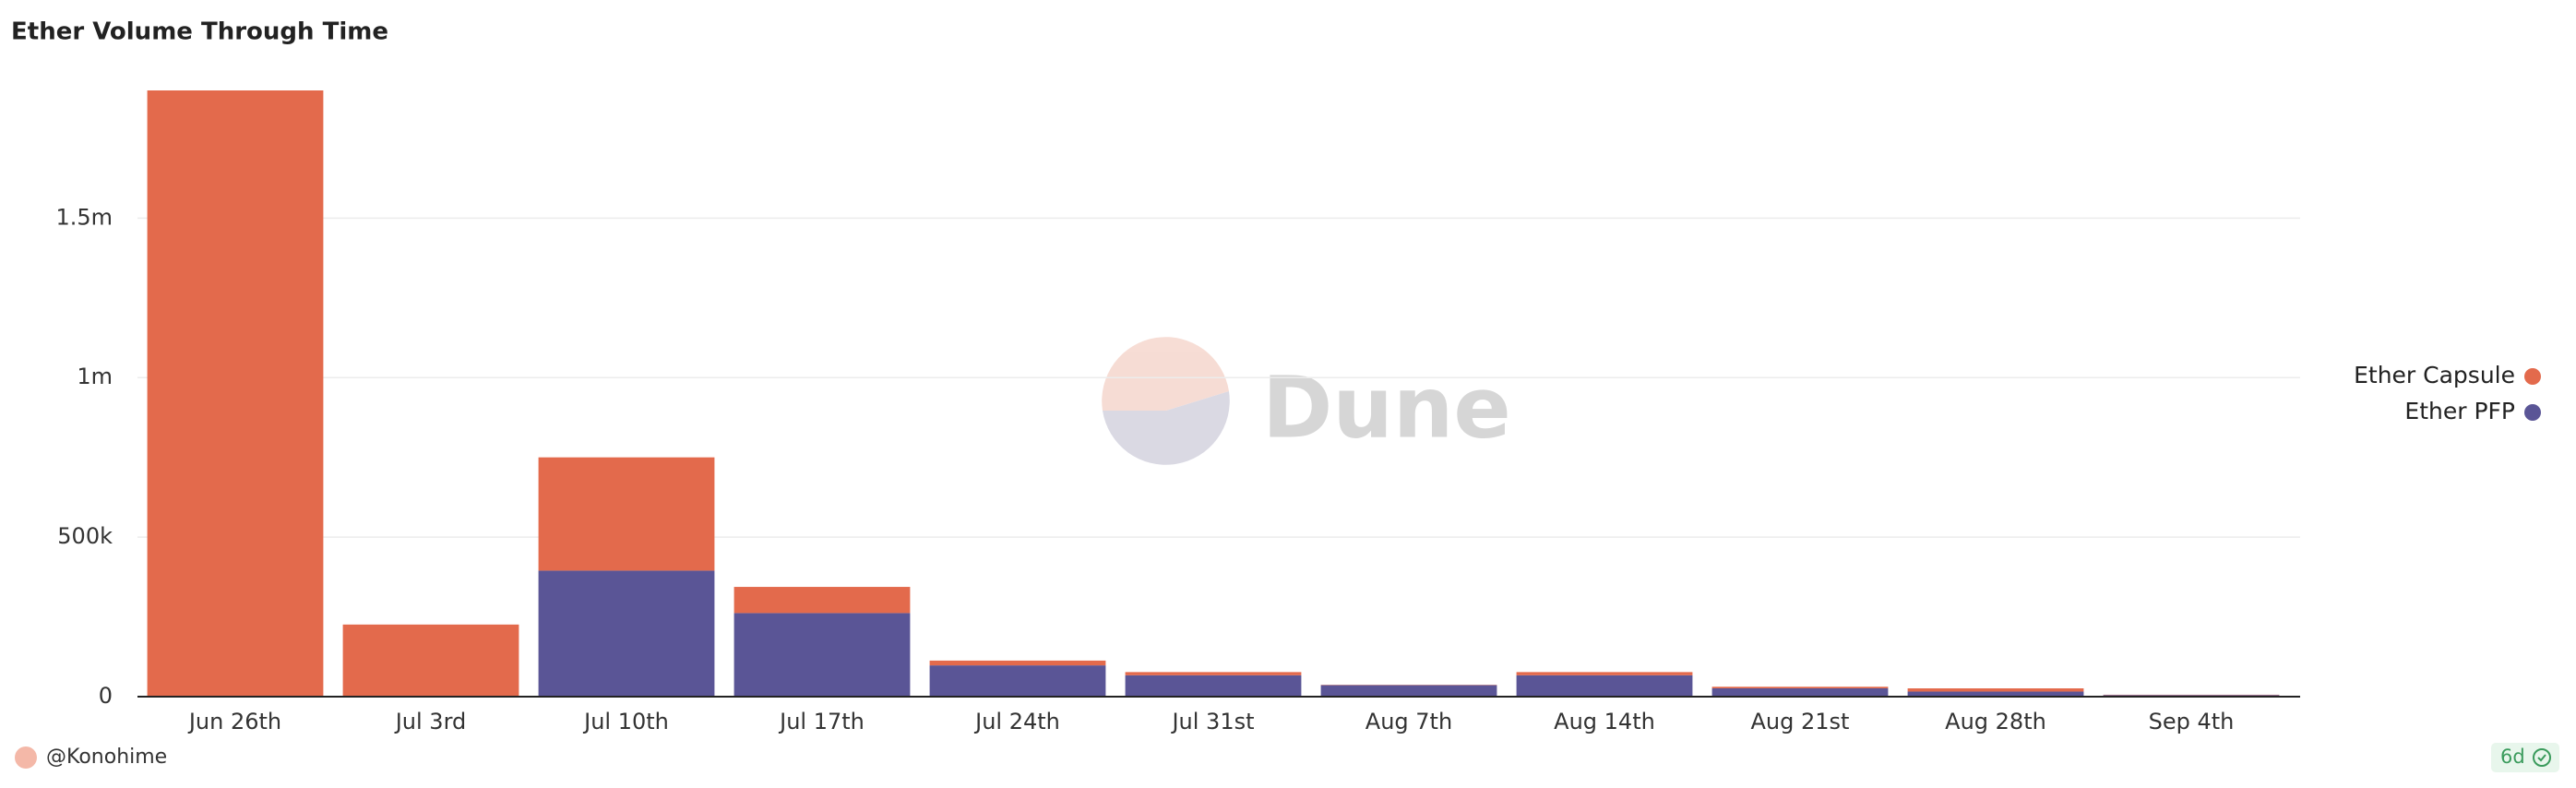 This screenshot has height=788, width=2576. What do you see at coordinates (2459, 411) in the screenshot?
I see `legend-label: Ether PFP` at bounding box center [2459, 411].